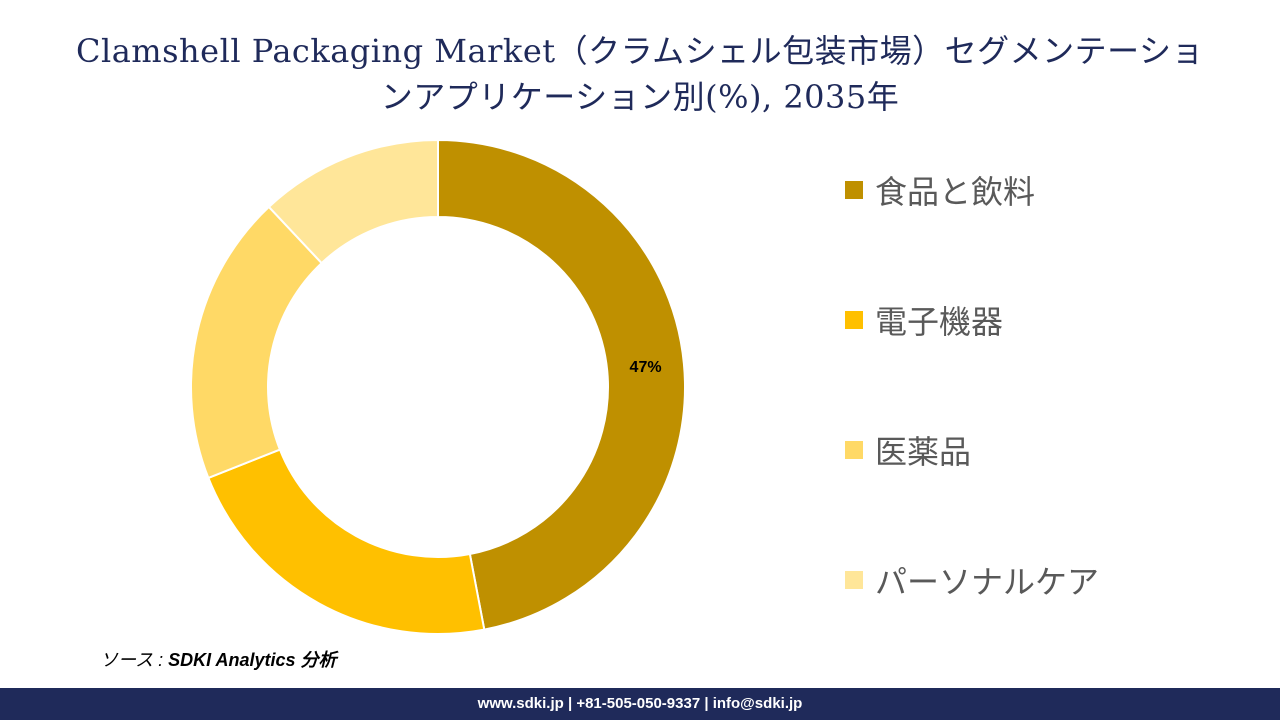 Image resolution: width=1280 pixels, height=720 pixels. What do you see at coordinates (854, 450) in the screenshot?
I see `legend-swatch-pharmaceuticals` at bounding box center [854, 450].